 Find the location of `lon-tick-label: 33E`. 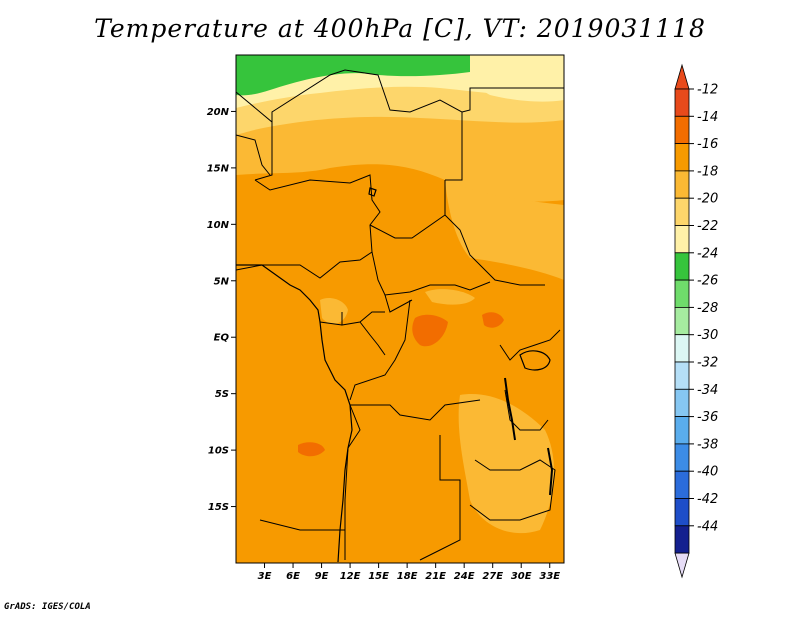

lon-tick-label: 33E is located at coordinates (549, 576).